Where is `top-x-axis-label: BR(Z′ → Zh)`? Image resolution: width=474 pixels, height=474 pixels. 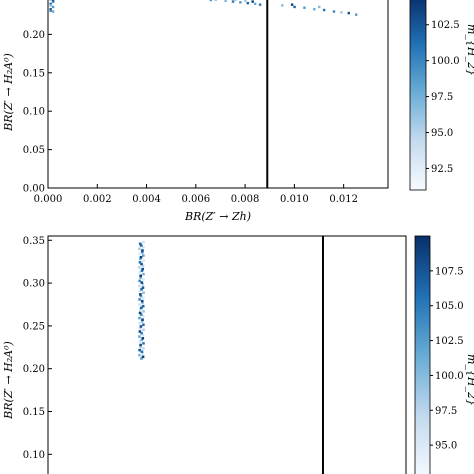
top-x-axis-label: BR(Z′ → Zh) is located at coordinates (217, 216).